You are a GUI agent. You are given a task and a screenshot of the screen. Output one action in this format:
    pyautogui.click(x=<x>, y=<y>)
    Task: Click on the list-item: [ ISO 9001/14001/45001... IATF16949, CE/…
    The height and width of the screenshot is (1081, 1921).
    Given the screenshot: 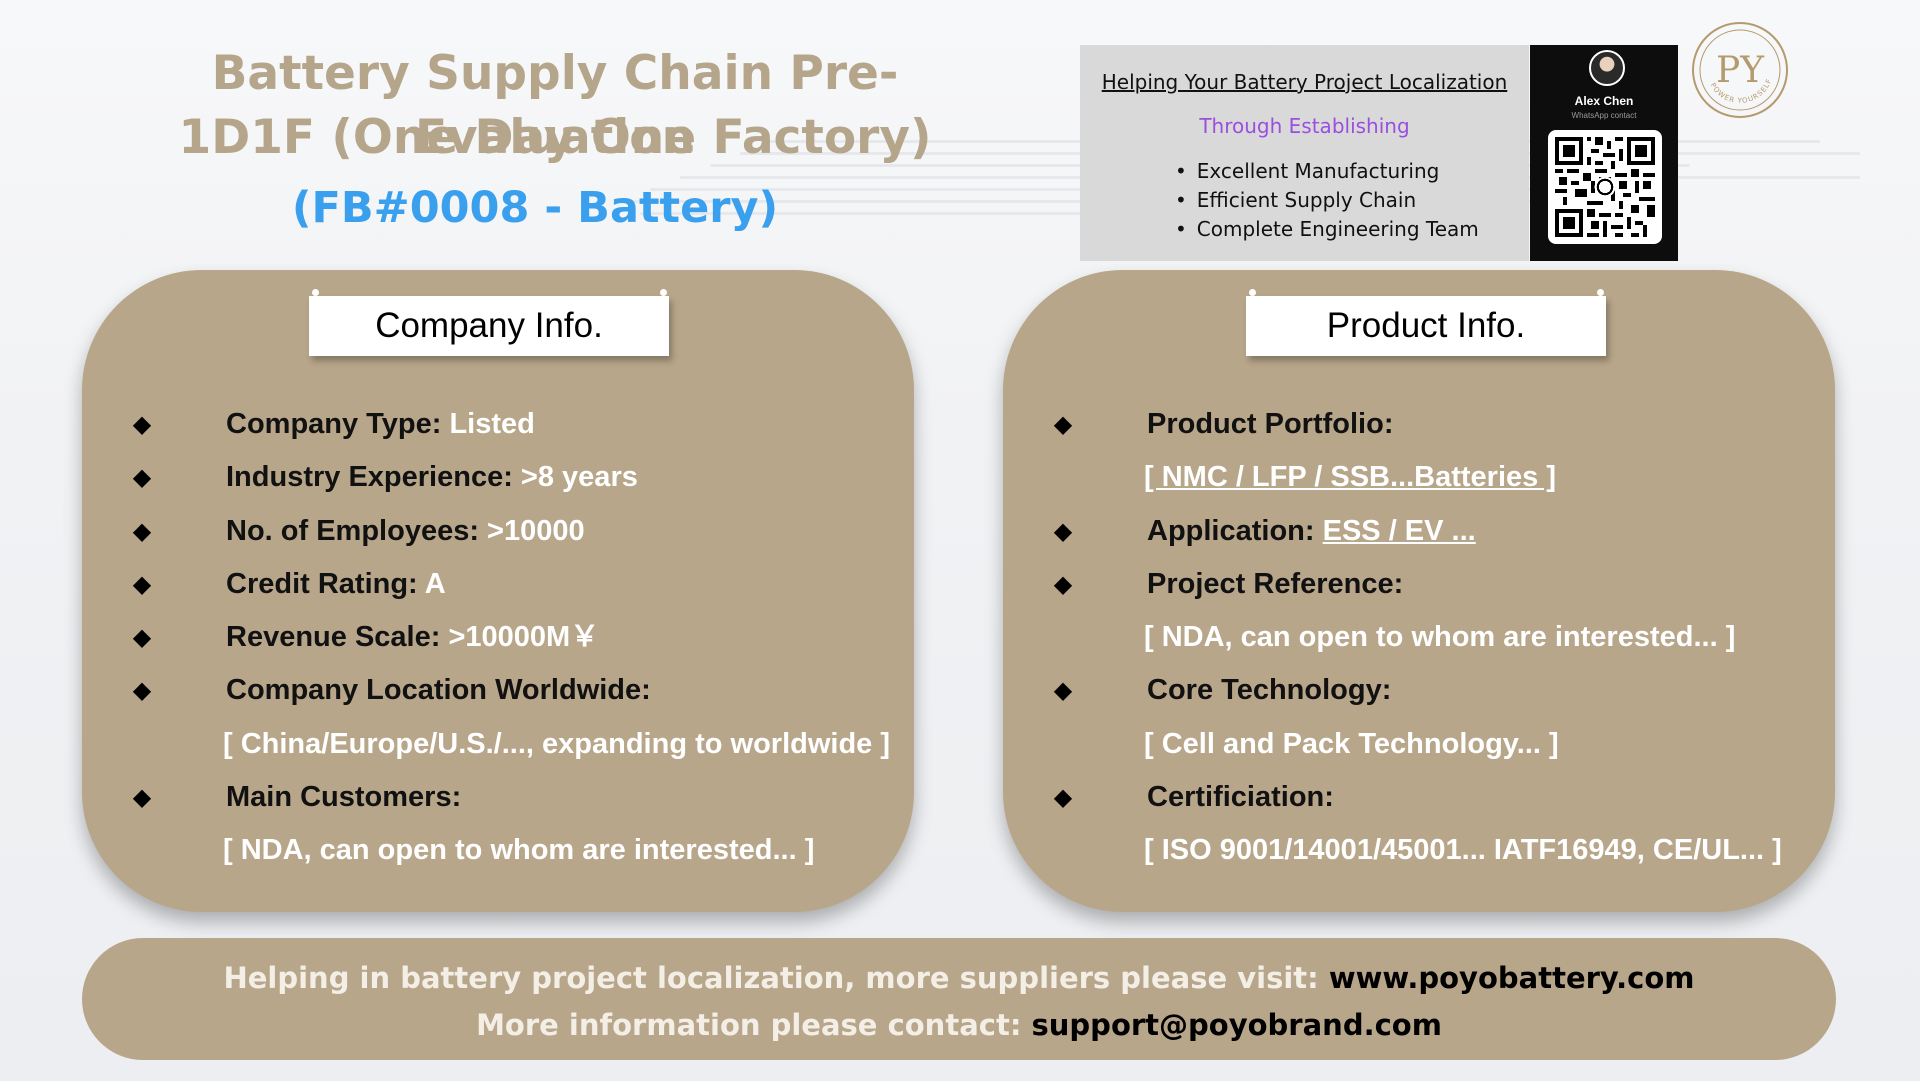 What is the action you would take?
    pyautogui.click(x=1431, y=850)
    